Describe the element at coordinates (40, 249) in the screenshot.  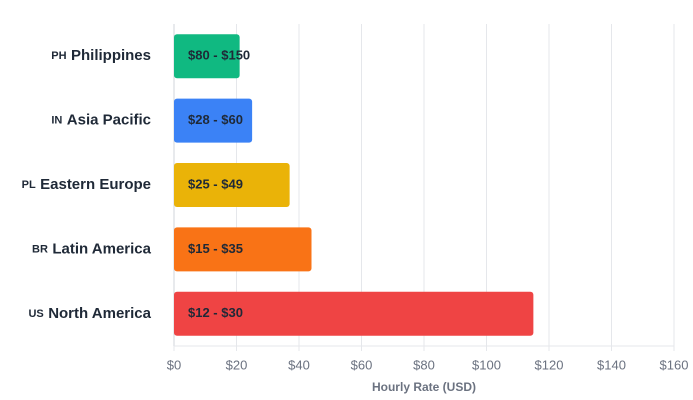
I see `country-code: BR` at that location.